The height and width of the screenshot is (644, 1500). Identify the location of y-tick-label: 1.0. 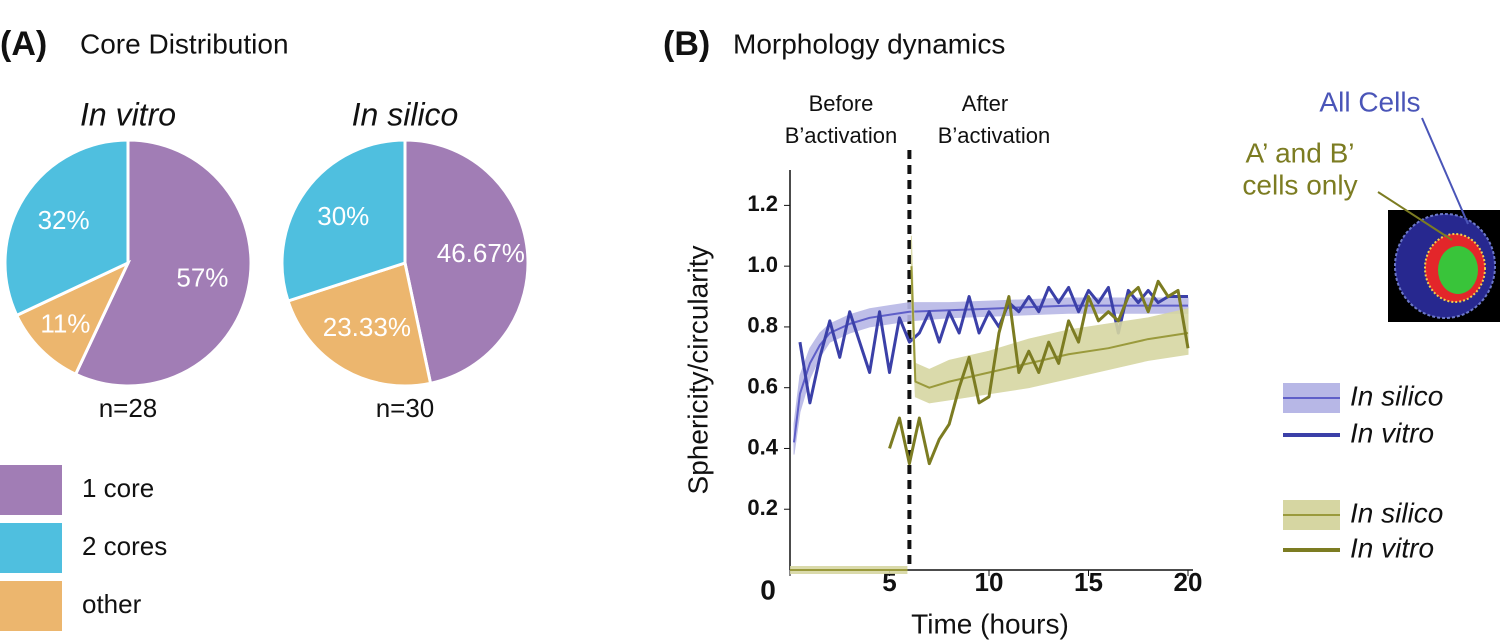
(762, 264).